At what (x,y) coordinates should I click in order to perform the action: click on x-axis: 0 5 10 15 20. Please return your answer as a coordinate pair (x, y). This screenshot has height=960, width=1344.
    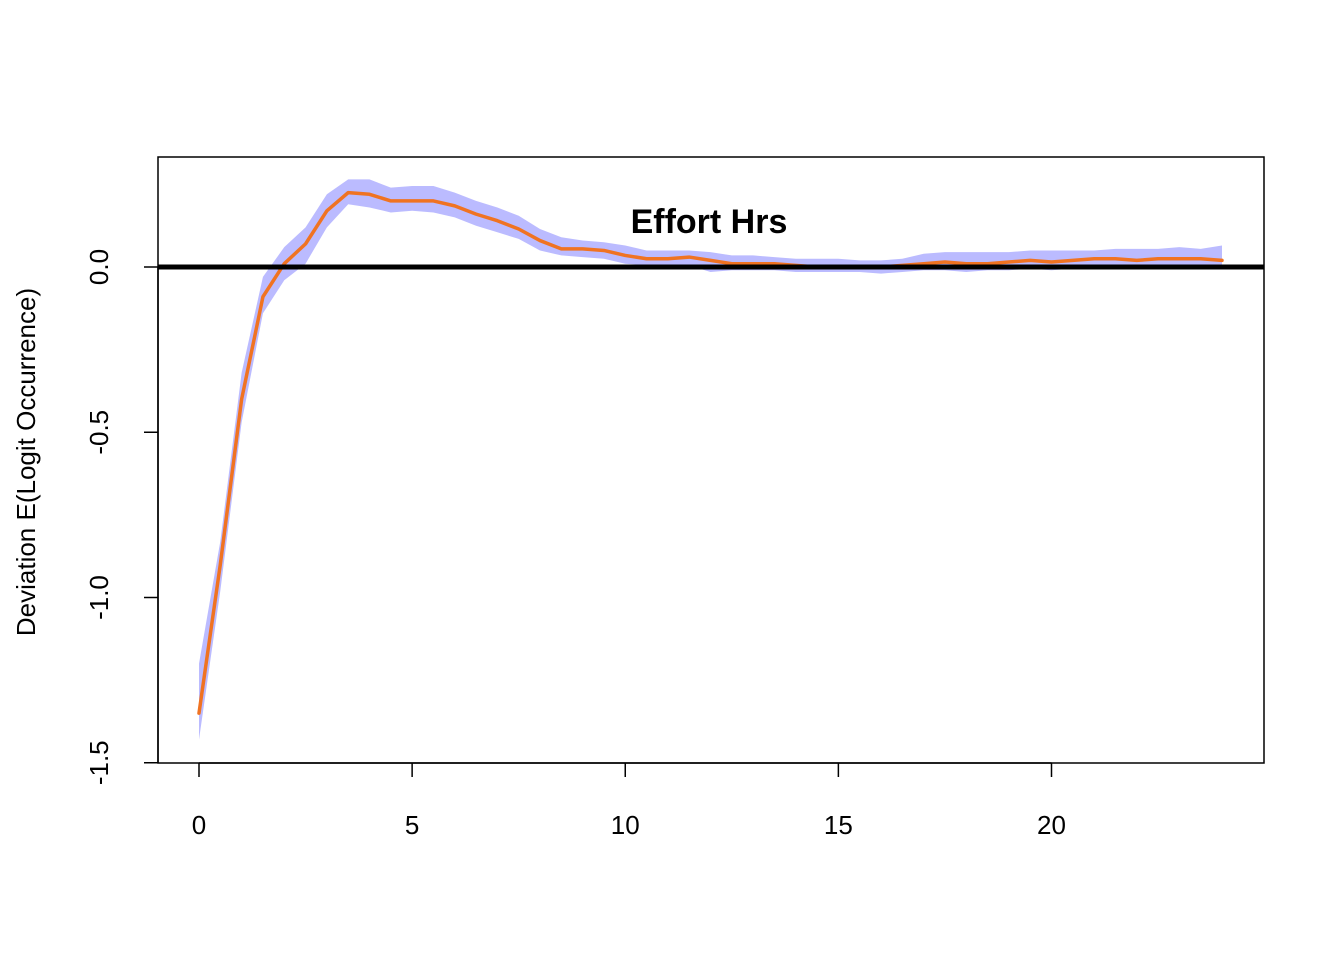
    Looking at the image, I should click on (629, 801).